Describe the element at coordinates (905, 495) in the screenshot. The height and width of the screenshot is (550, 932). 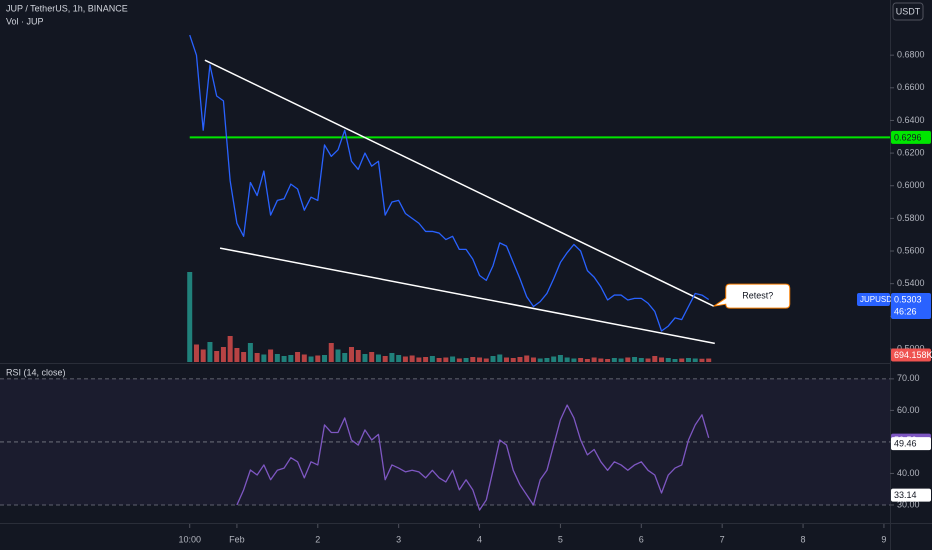
I see `rsi-badge-text: 33.14` at that location.